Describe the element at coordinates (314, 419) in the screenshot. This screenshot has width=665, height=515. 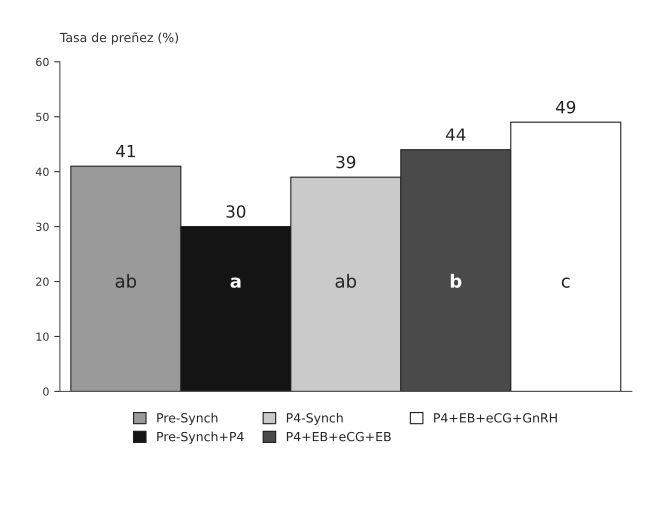
I see `legend-label: P4-Synch` at that location.